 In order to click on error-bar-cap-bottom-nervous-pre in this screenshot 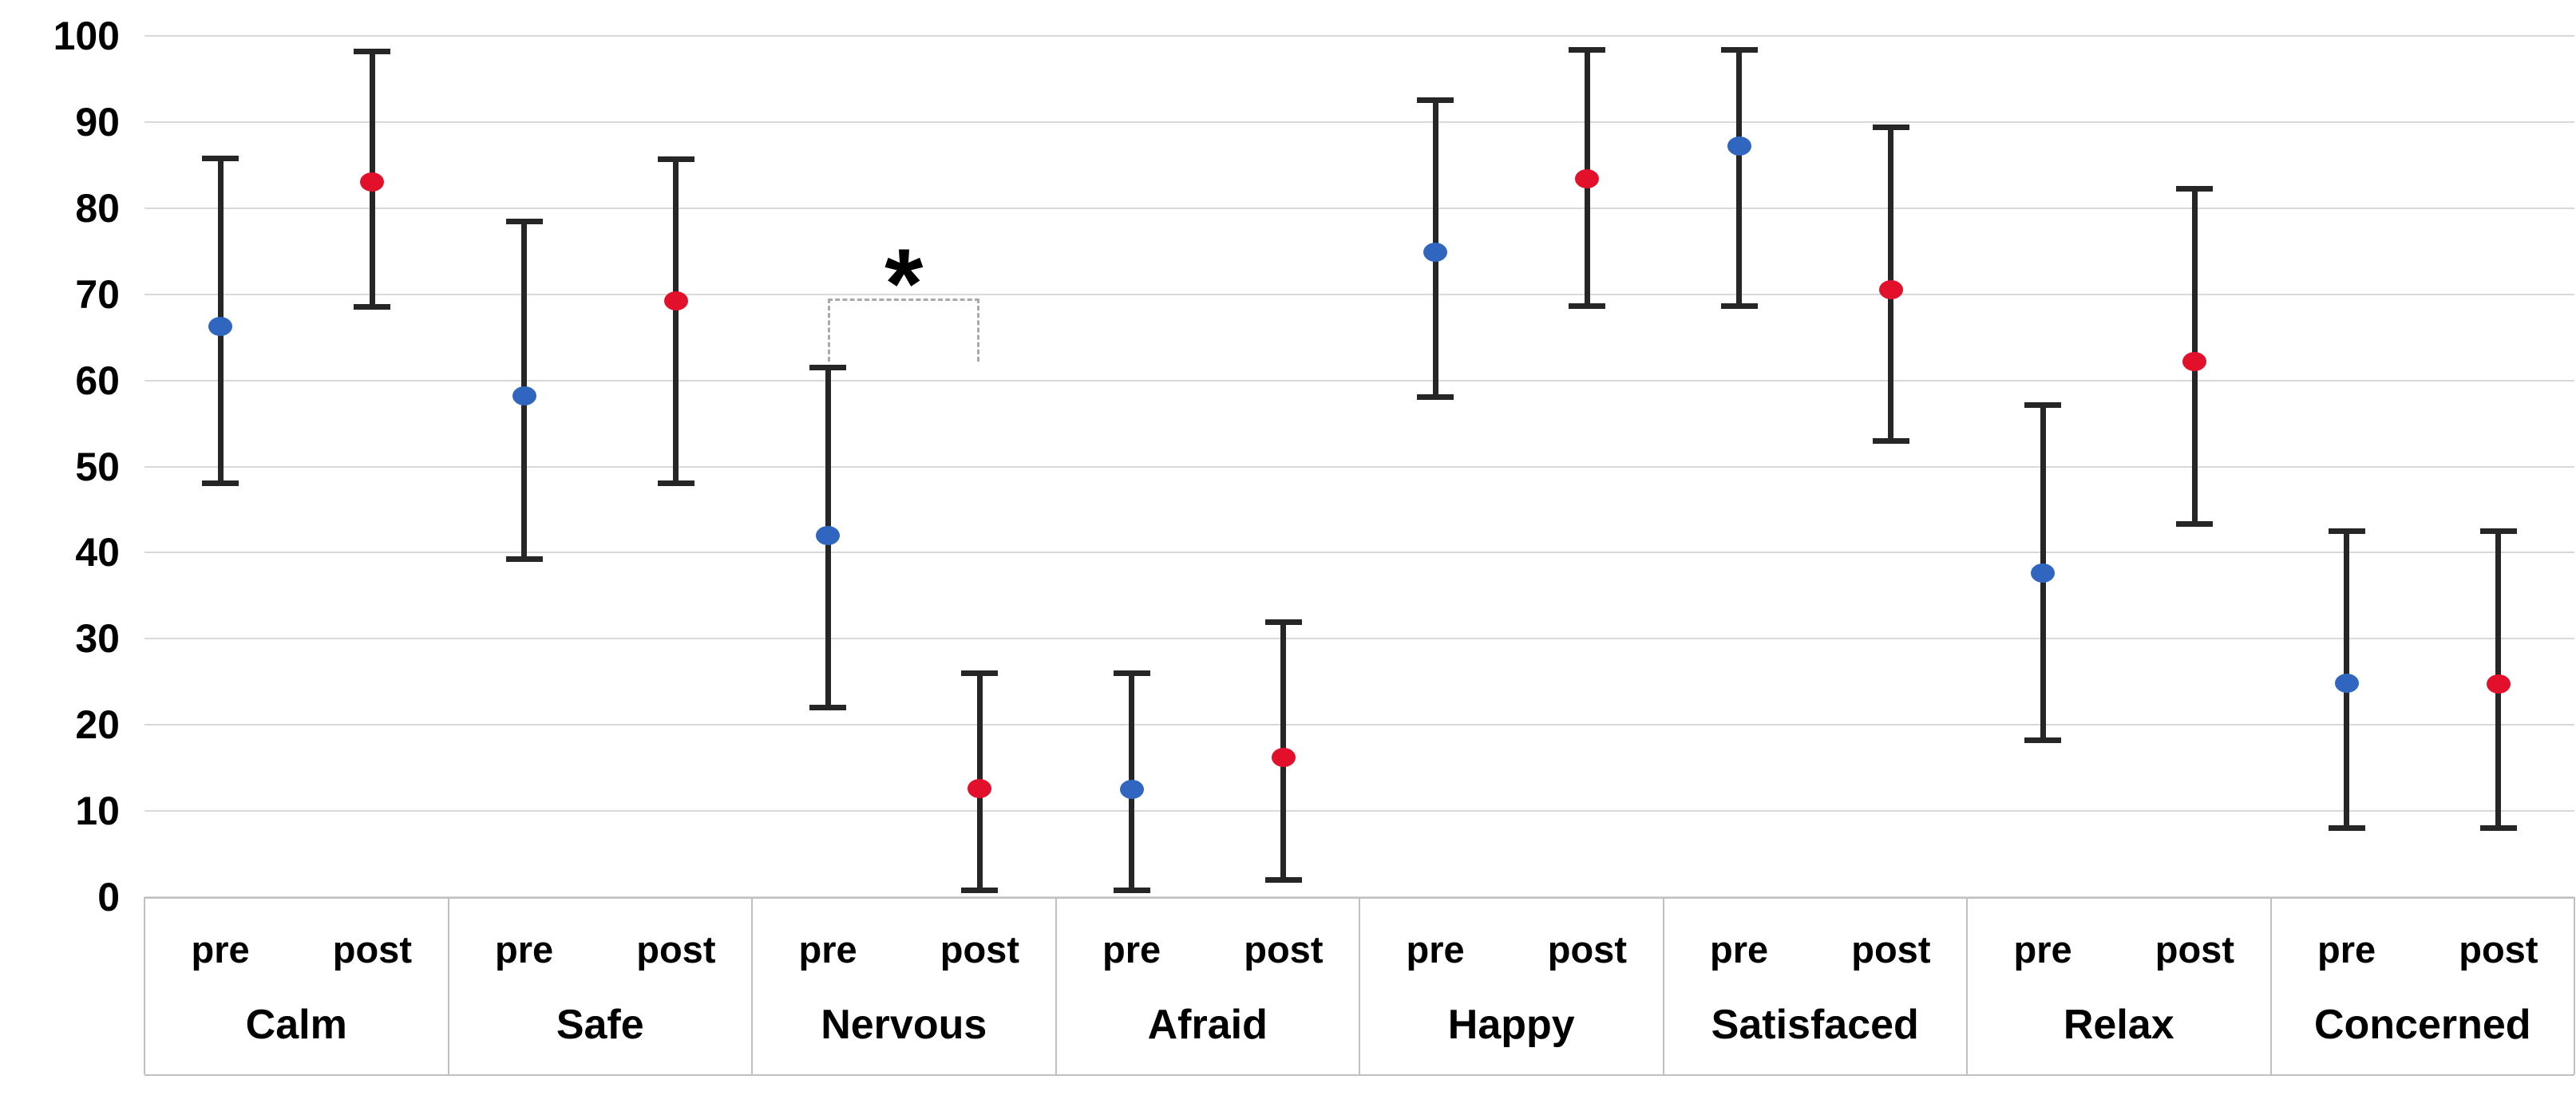, I will do `click(828, 707)`.